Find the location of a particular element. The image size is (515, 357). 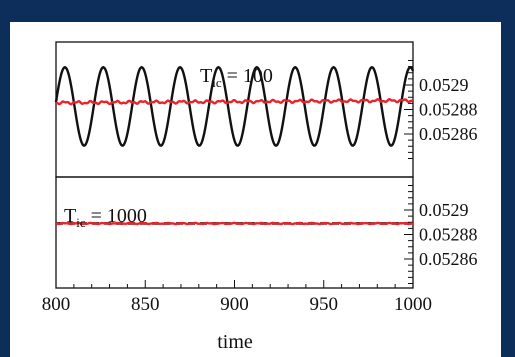

panel-label-top-rest: = 100 is located at coordinates (247, 76).